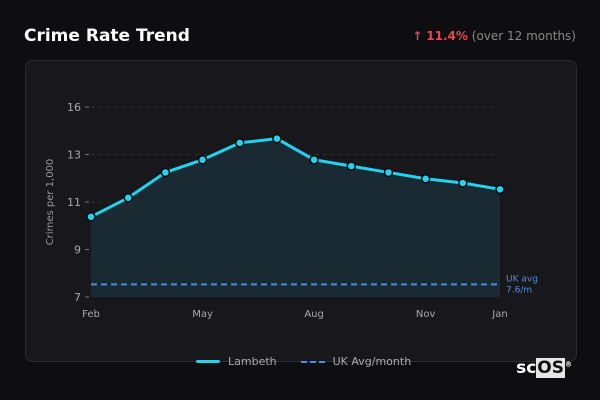  I want to click on y-tick-label: 7, so click(77, 297).